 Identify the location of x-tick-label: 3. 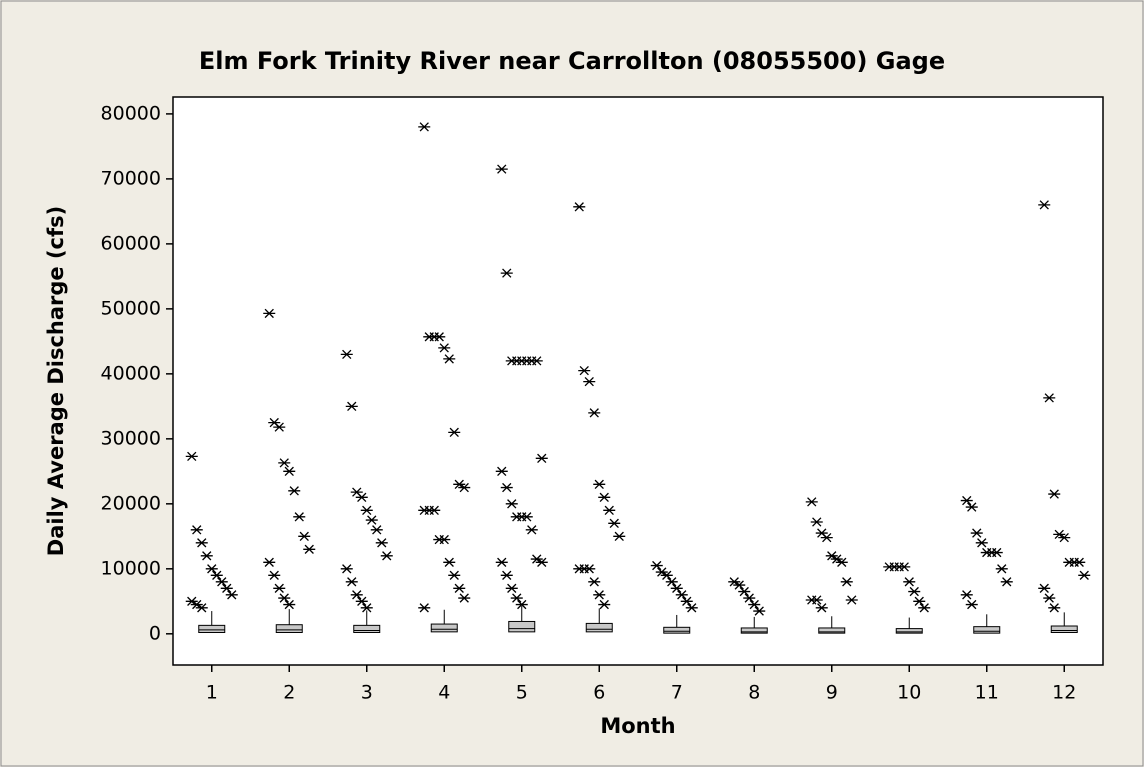
(367, 693).